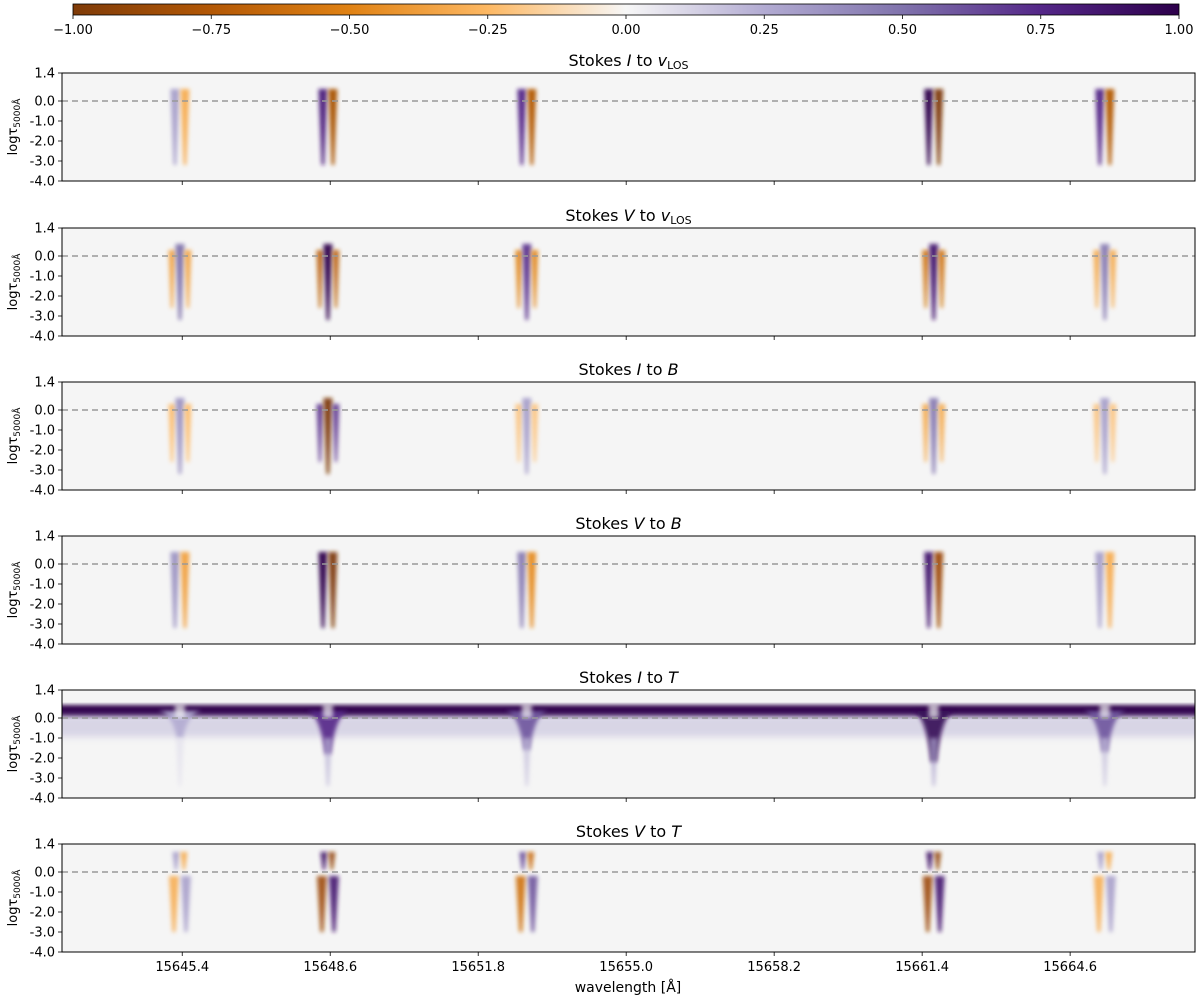  What do you see at coordinates (628, 726) in the screenshot?
I see `continuum-haze` at bounding box center [628, 726].